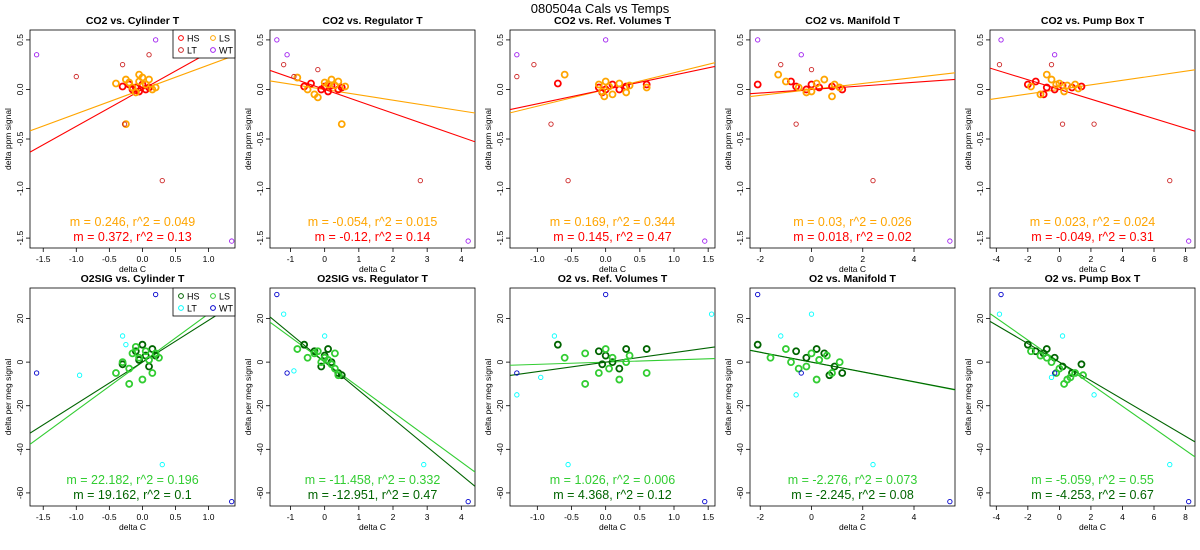 This screenshot has width=1200, height=550. What do you see at coordinates (997, 517) in the screenshot?
I see `x-tick-label: -4` at bounding box center [997, 517].